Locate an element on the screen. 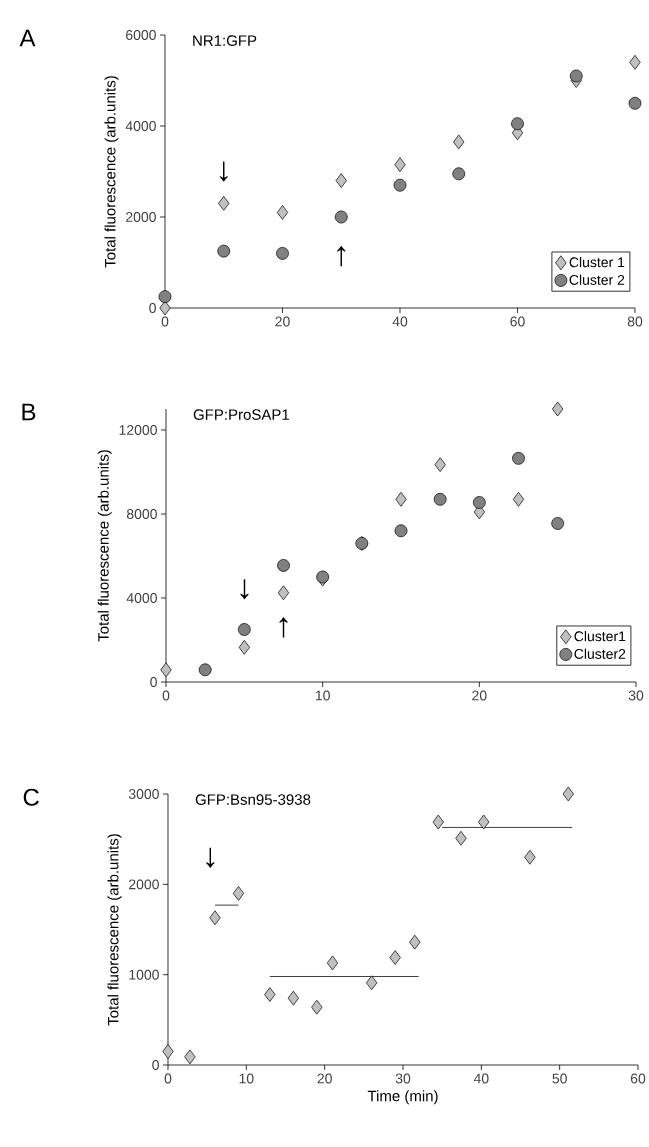 This screenshot has height=1147, width=649. legend-label: Cluster 2 is located at coordinates (597, 279).